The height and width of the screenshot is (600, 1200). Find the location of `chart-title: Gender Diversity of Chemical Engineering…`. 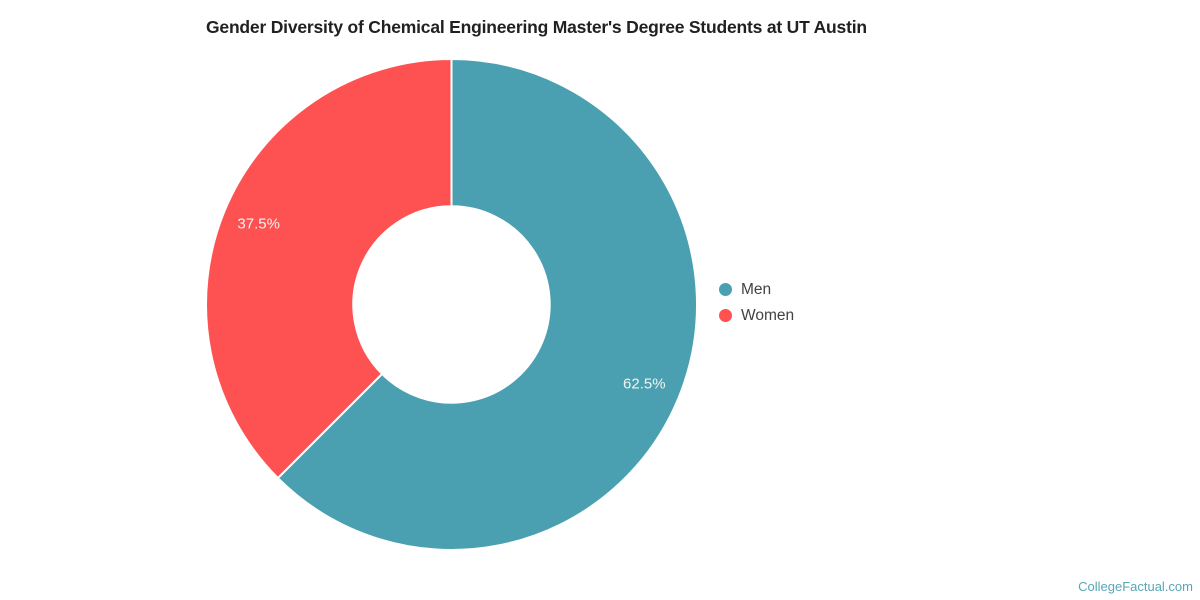

chart-title: Gender Diversity of Chemical Engineering… is located at coordinates (536, 27).